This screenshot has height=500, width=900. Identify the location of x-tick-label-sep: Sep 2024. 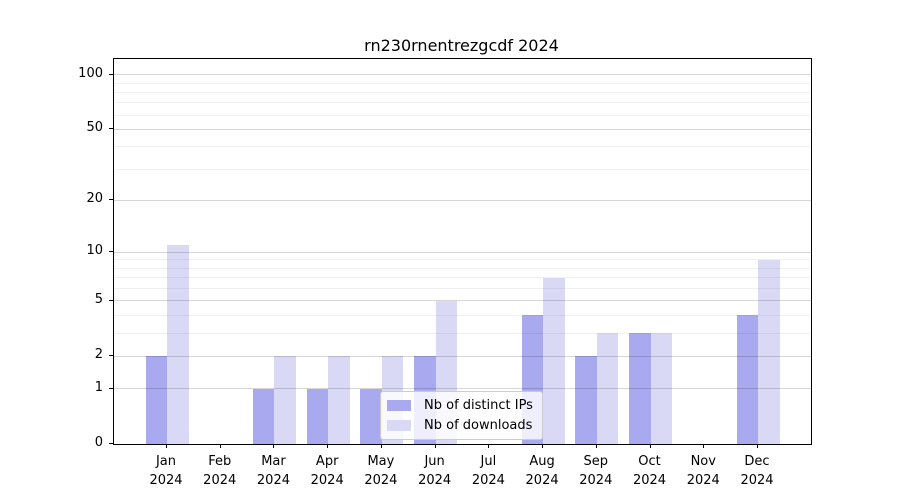
(596, 471).